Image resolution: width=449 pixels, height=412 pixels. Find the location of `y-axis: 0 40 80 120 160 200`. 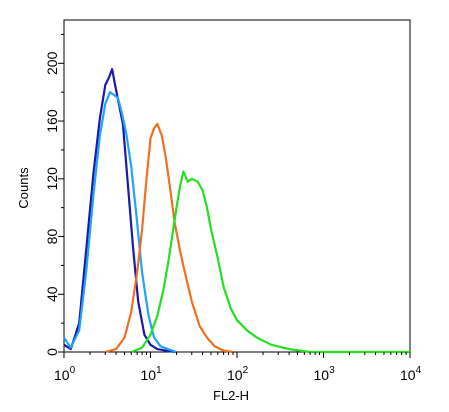

y-axis: 0 40 80 120 160 200 is located at coordinates (54, 194).